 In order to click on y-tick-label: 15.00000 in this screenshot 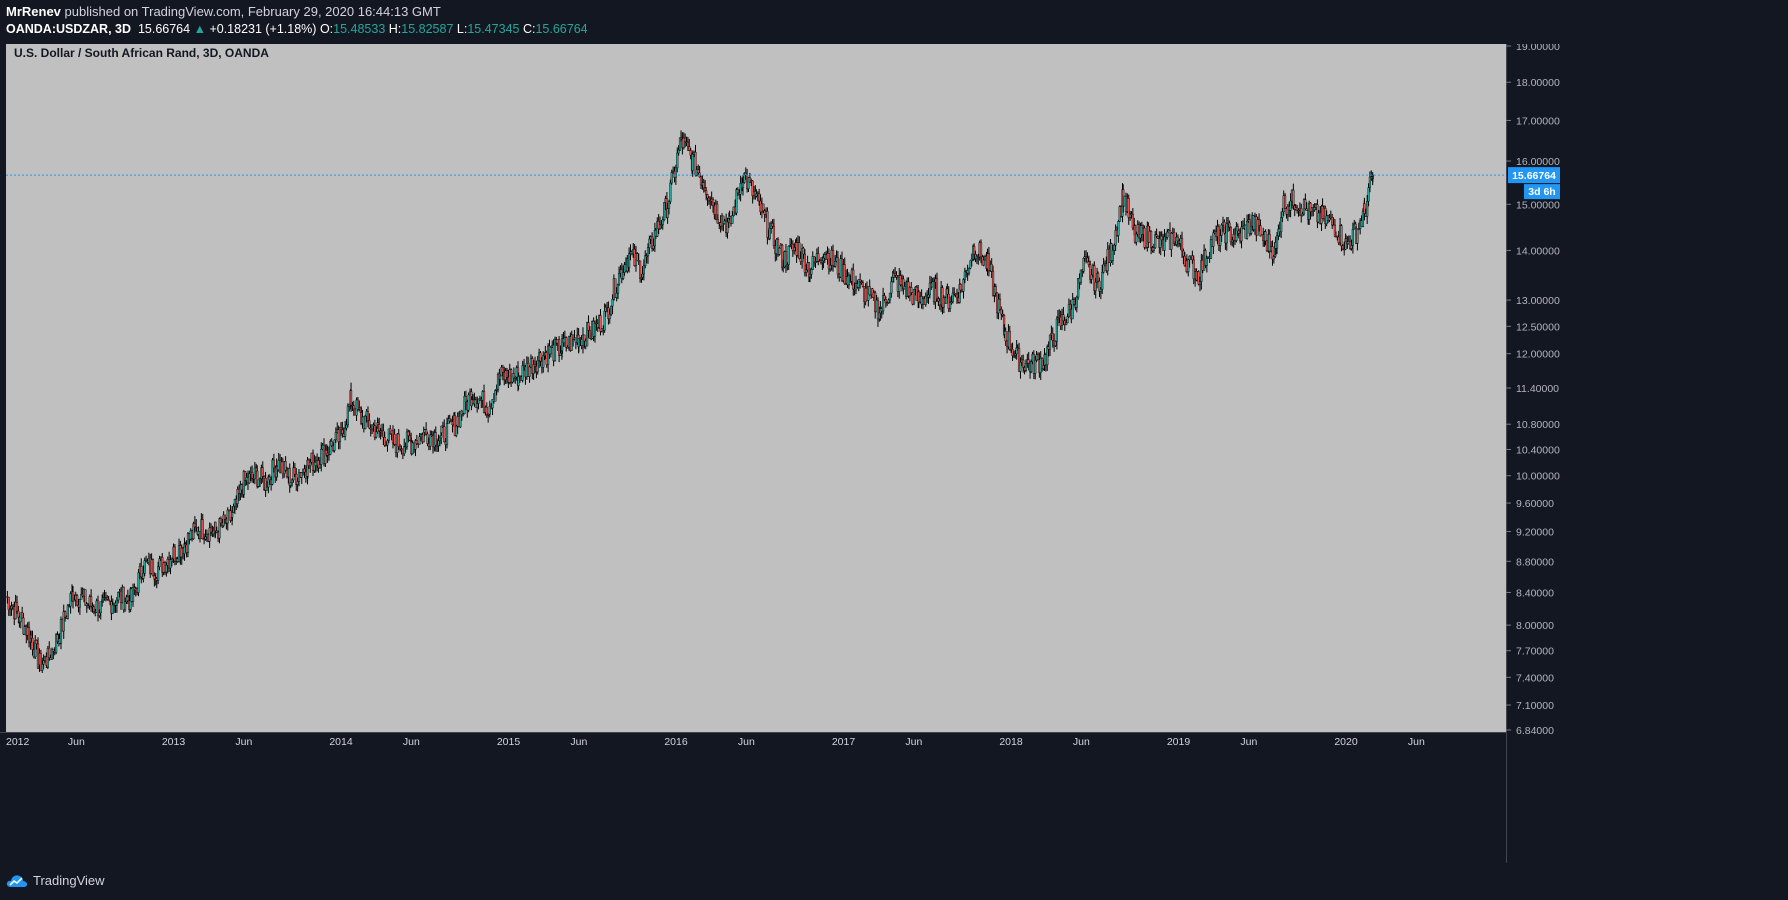, I will do `click(1538, 205)`.